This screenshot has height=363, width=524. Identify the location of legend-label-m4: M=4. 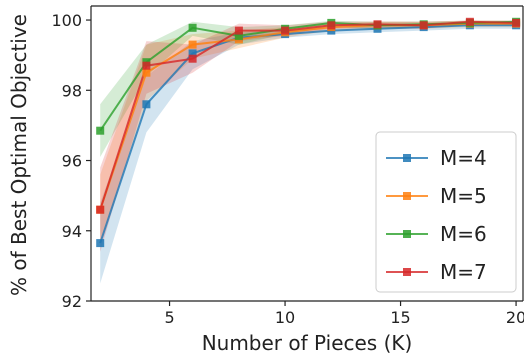
(463, 158).